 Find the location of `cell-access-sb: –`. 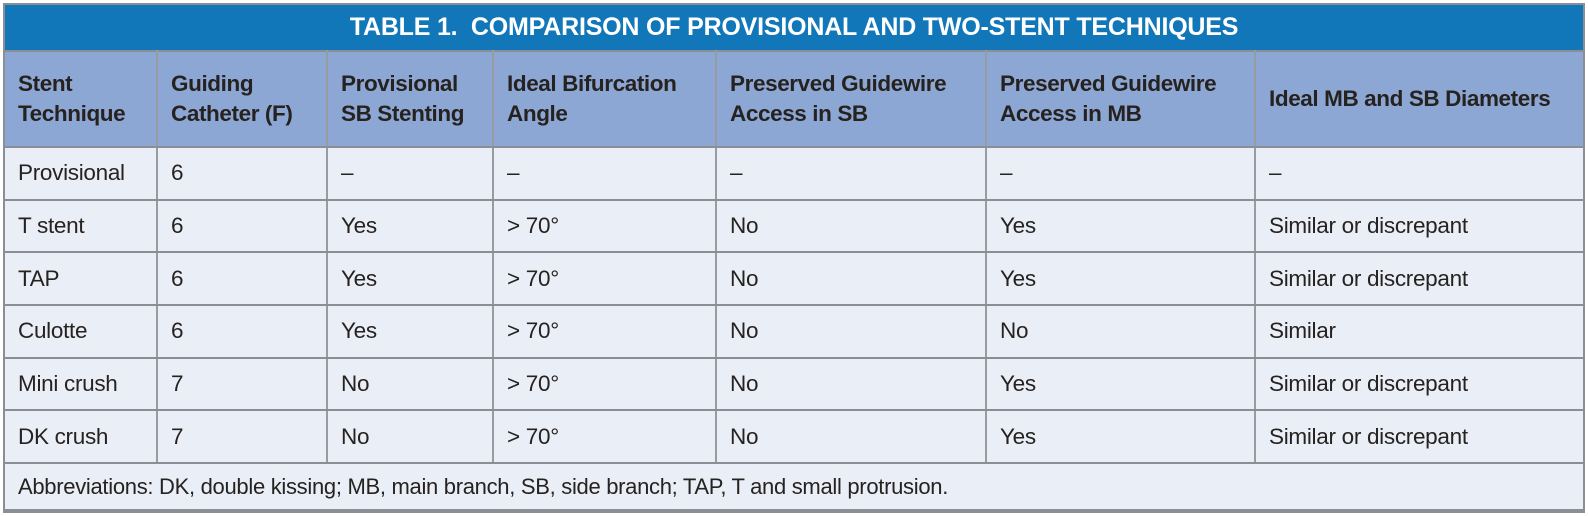

cell-access-sb: – is located at coordinates (851, 173).